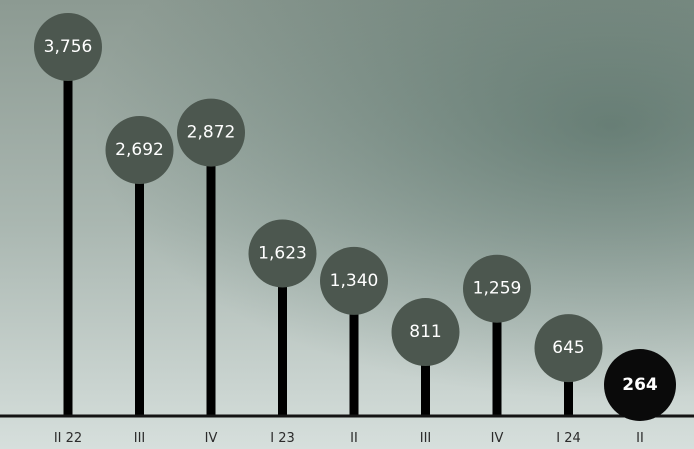 This screenshot has height=449, width=694. Describe the element at coordinates (140, 438) in the screenshot. I see `x-tick-label-2: III` at that location.